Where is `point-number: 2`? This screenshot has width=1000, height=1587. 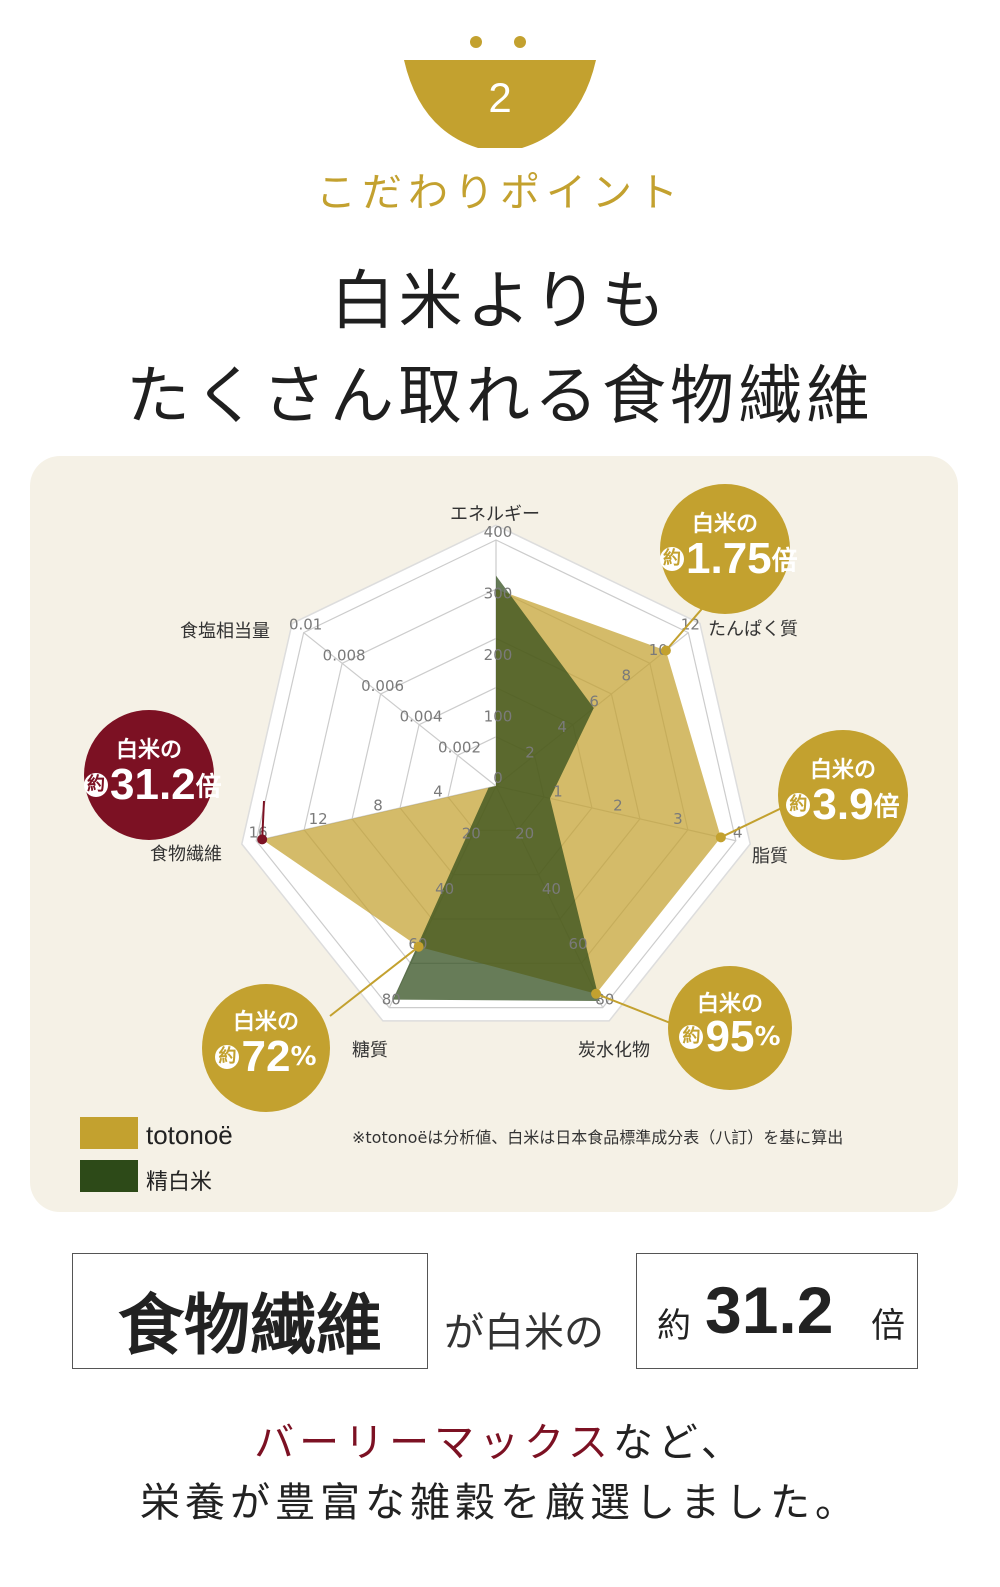 point-number: 2 is located at coordinates (500, 97).